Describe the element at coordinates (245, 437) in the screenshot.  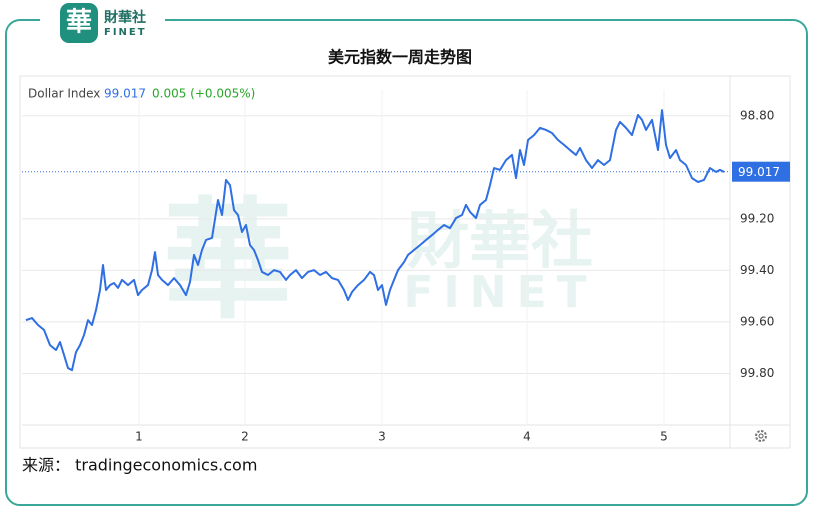
I see `x-tick-label: 2` at that location.